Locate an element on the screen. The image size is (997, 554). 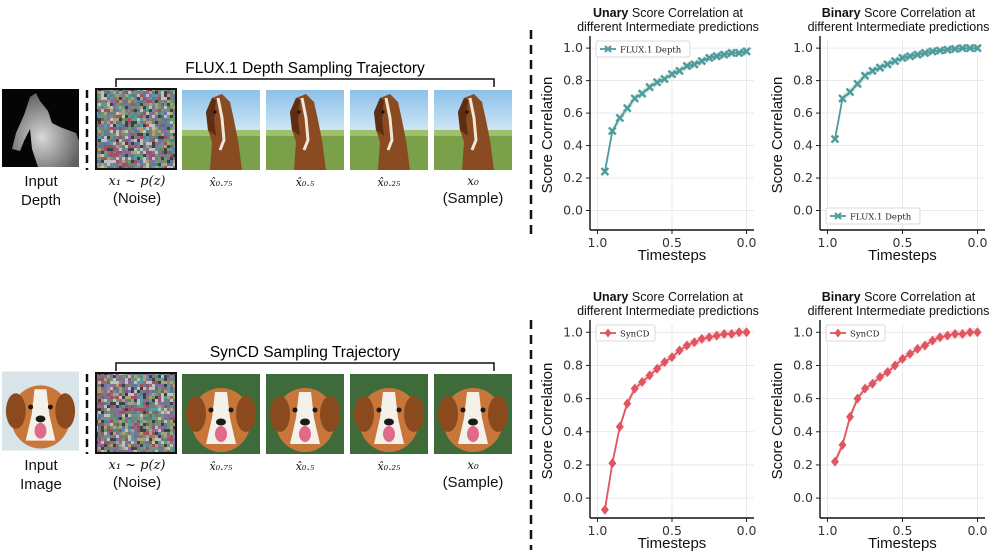
input-label-line2: Depth is located at coordinates (41, 200).